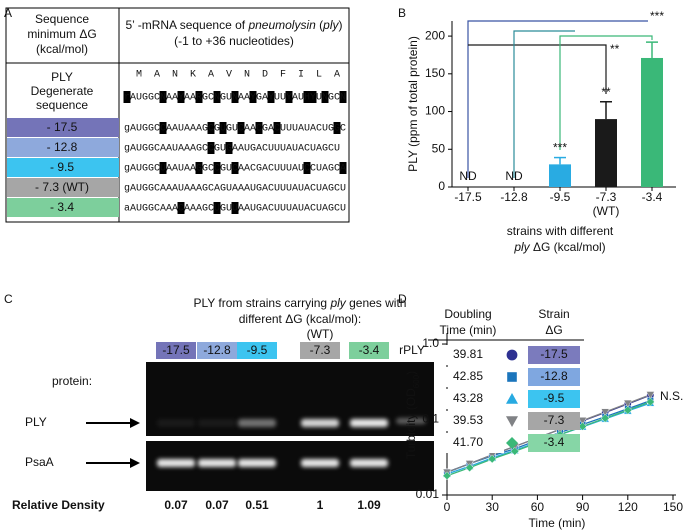 This screenshot has height=532, width=686. I want to click on header-text: 5’ -mRNA sequence of pneumolysin (ply), so click(233, 25).